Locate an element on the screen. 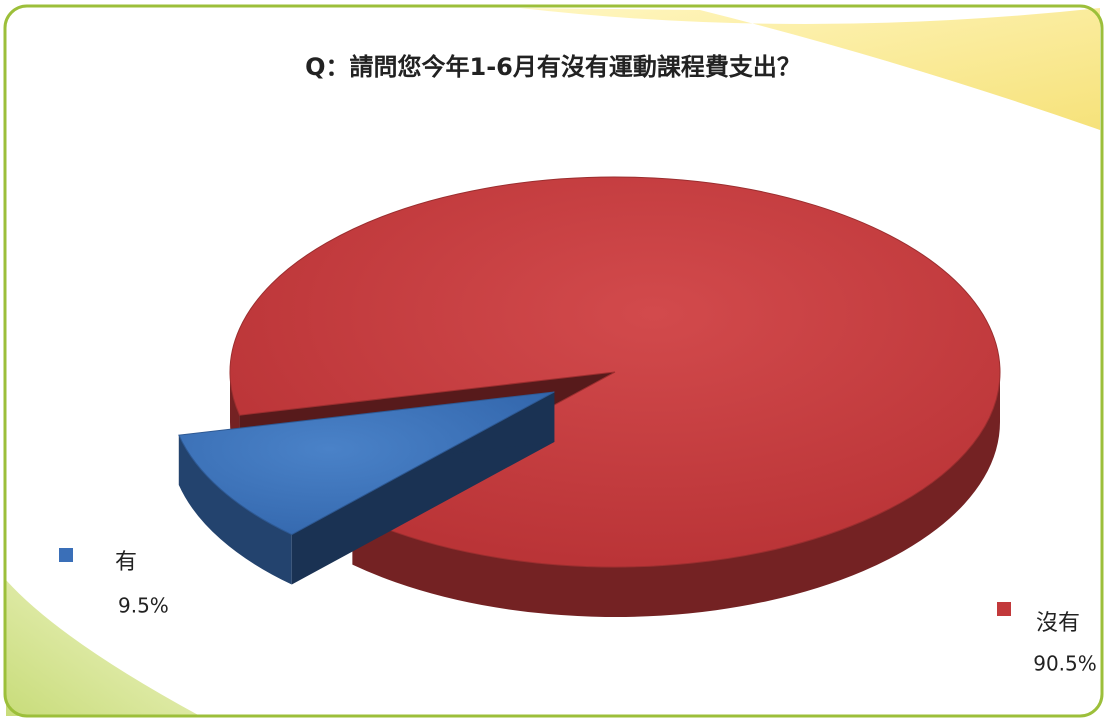 This screenshot has width=1107, height=722. data-label: 9.5% is located at coordinates (143, 606).